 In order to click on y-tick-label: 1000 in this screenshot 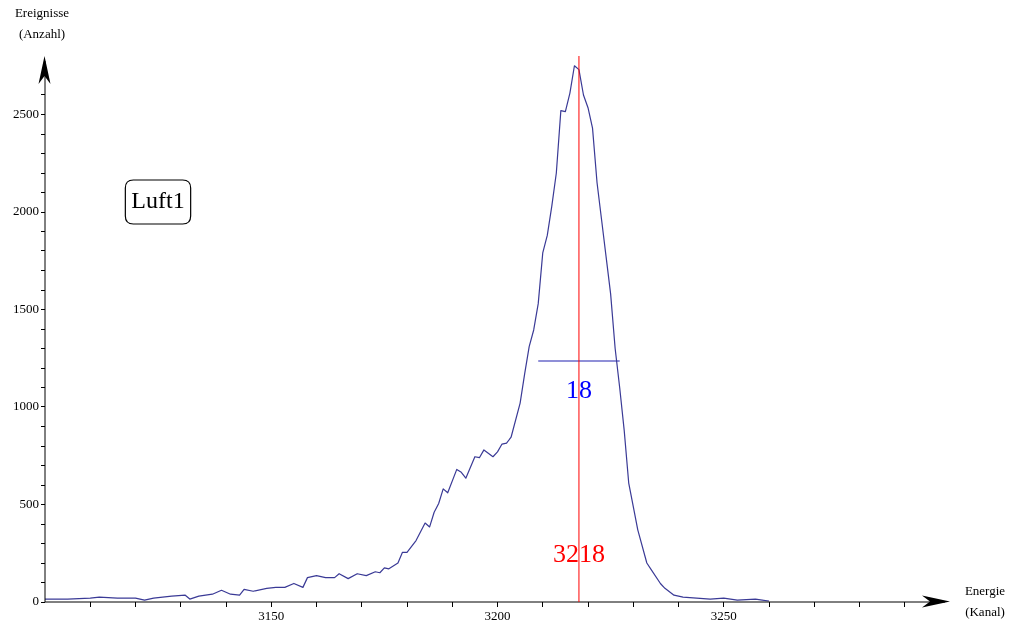, I will do `click(26, 406)`.